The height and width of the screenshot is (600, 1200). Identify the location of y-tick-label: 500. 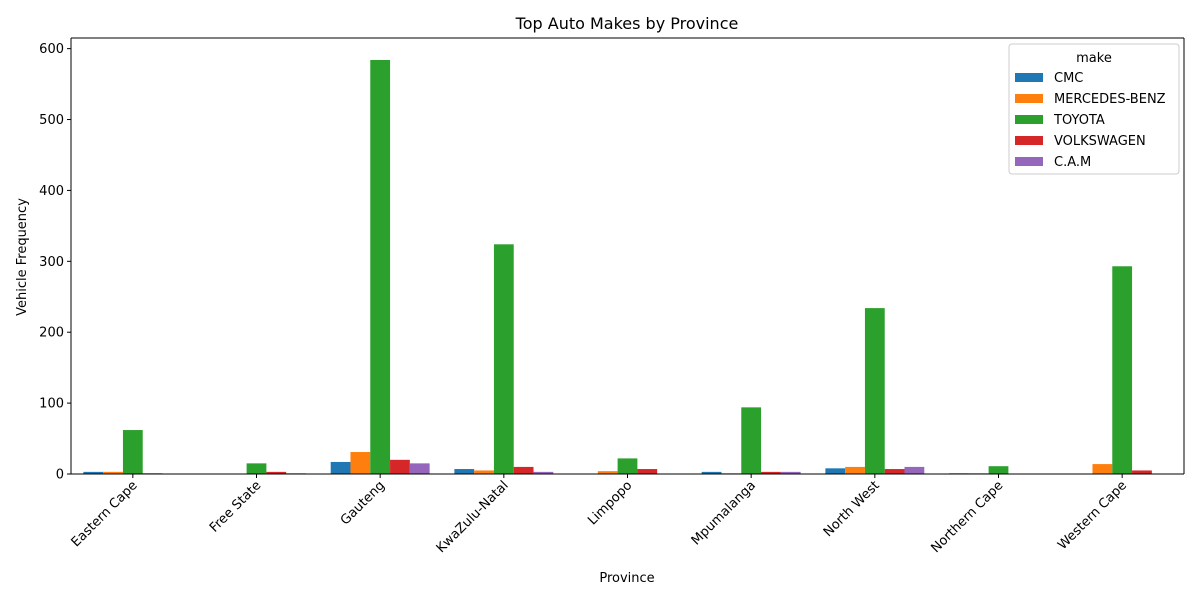
(51, 120).